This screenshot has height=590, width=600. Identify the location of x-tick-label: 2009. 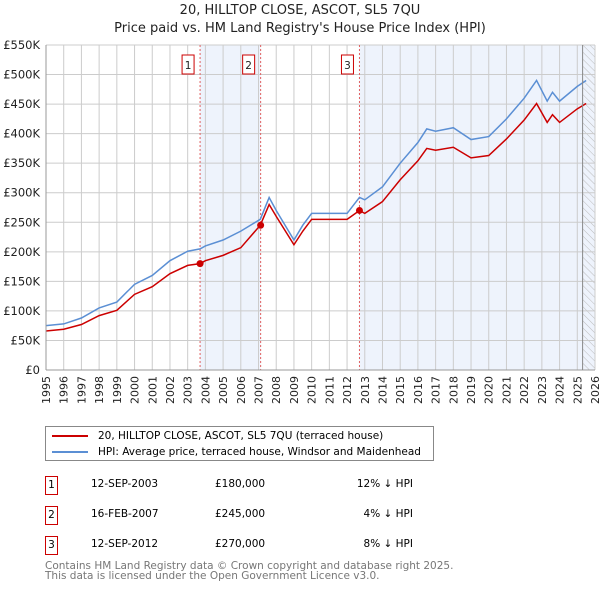
(294, 390).